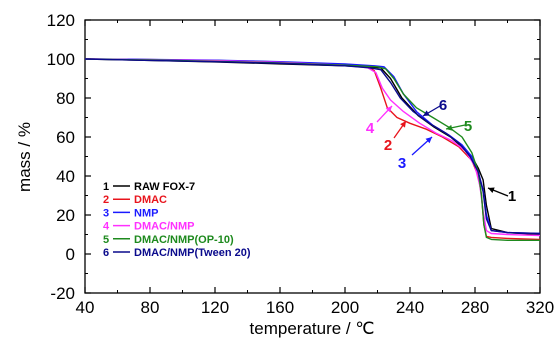  What do you see at coordinates (192, 253) in the screenshot?
I see `legend-label: DMAC/NMP(Tween 20)` at bounding box center [192, 253].